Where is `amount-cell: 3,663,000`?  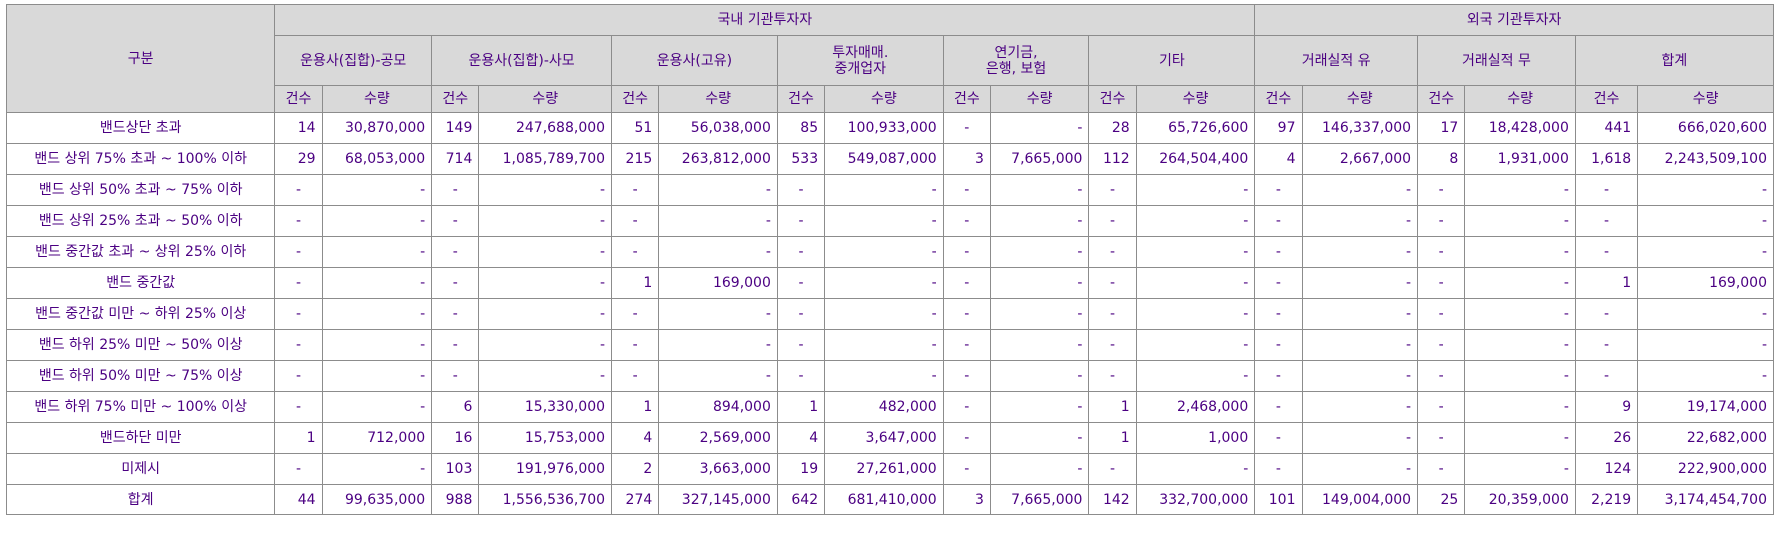 amount-cell: 3,663,000 is located at coordinates (718, 469).